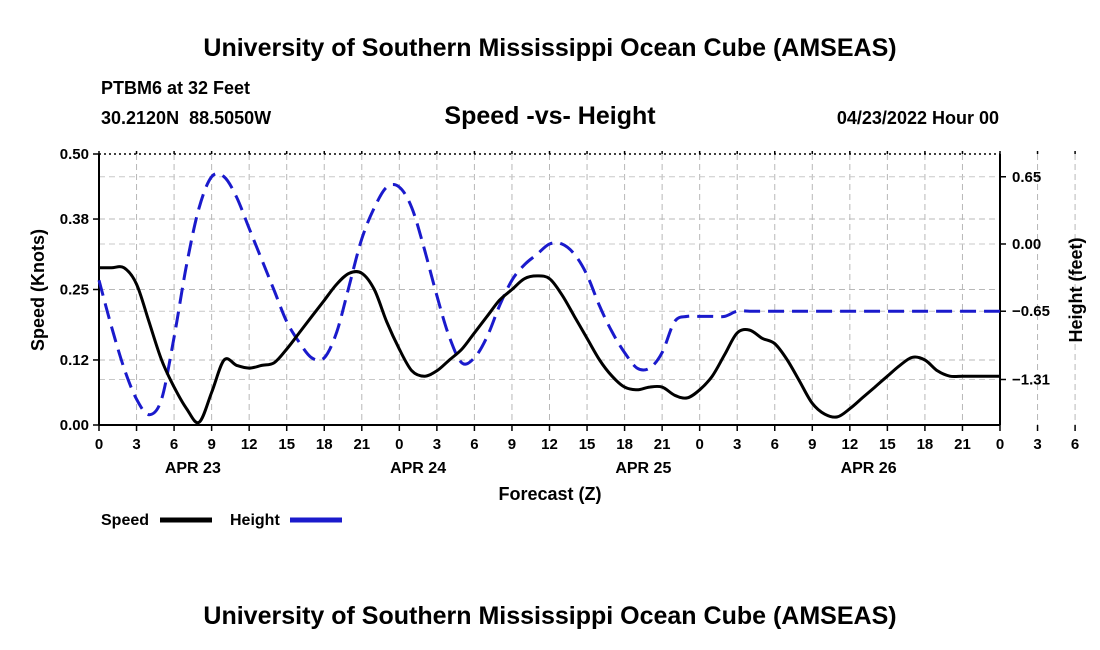 The image size is (1100, 650). Describe the element at coordinates (643, 468) in the screenshot. I see `date-label: APR 25` at that location.